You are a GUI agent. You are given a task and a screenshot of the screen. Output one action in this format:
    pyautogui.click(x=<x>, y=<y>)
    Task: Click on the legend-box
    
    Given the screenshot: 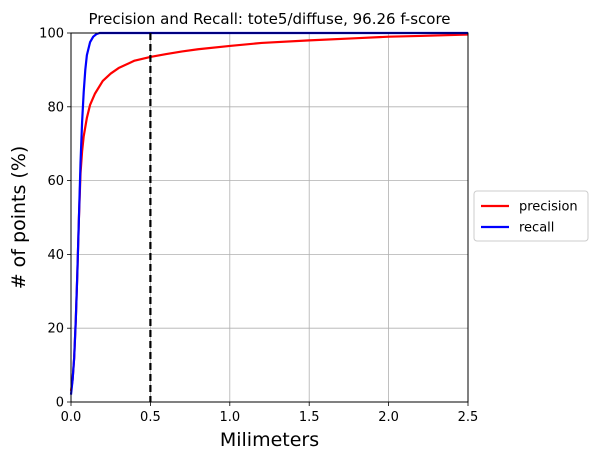 What is the action you would take?
    pyautogui.click(x=531, y=216)
    